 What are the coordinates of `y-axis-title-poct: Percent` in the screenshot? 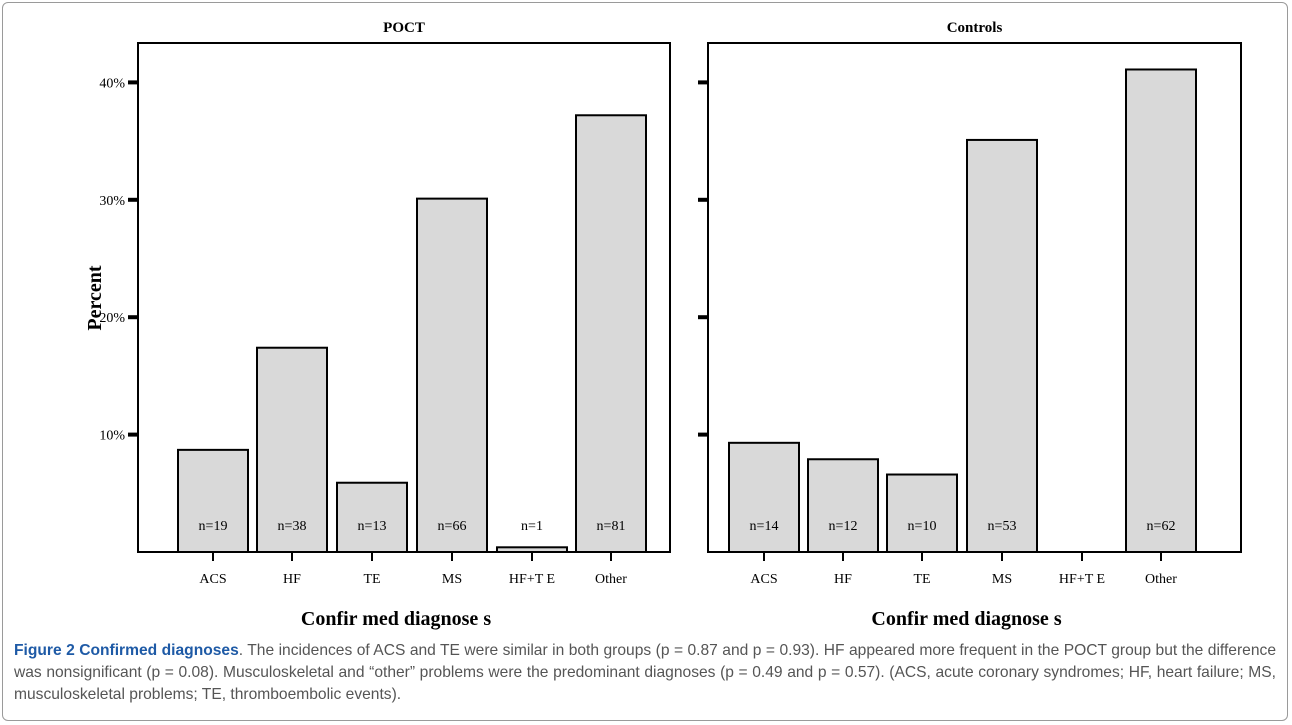 It's located at (95, 297).